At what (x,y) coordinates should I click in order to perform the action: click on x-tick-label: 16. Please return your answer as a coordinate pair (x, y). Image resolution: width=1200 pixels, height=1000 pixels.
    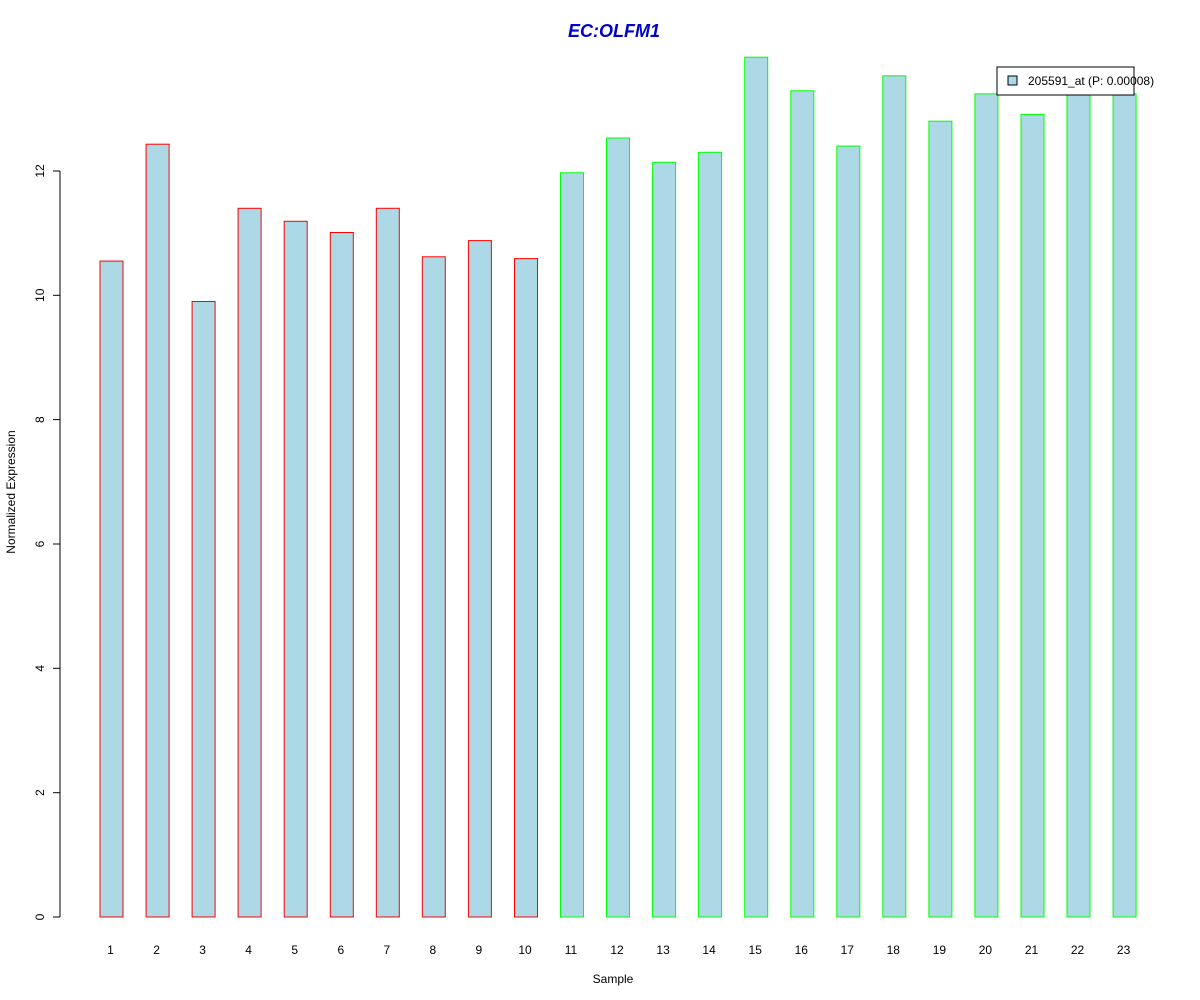
    Looking at the image, I should click on (802, 950).